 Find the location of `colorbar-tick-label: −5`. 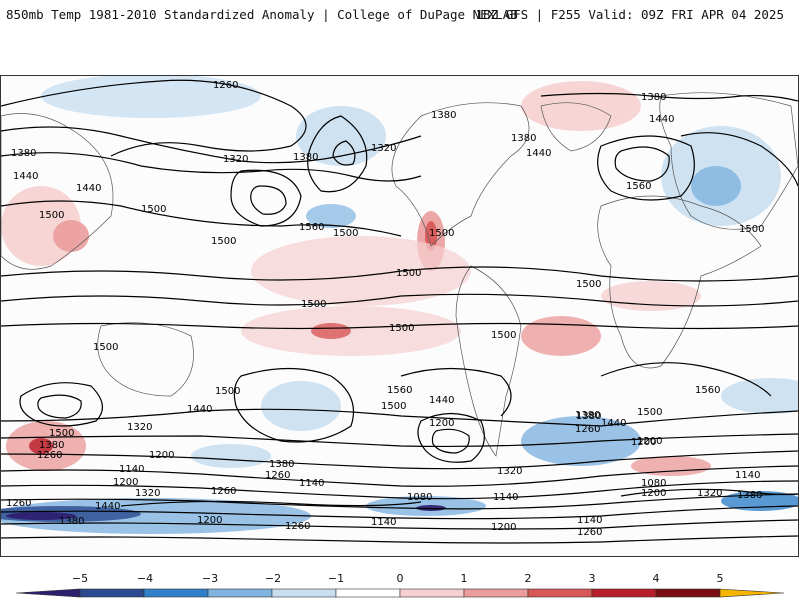

colorbar-tick-label: −5 is located at coordinates (80, 578).